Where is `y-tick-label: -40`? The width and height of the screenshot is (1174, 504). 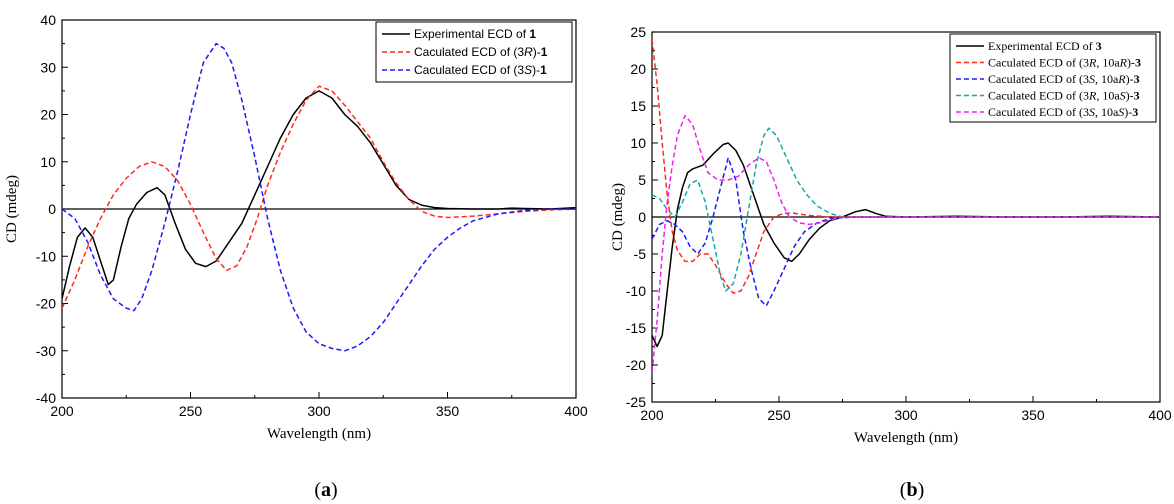
y-tick-label: -40 is located at coordinates (46, 398).